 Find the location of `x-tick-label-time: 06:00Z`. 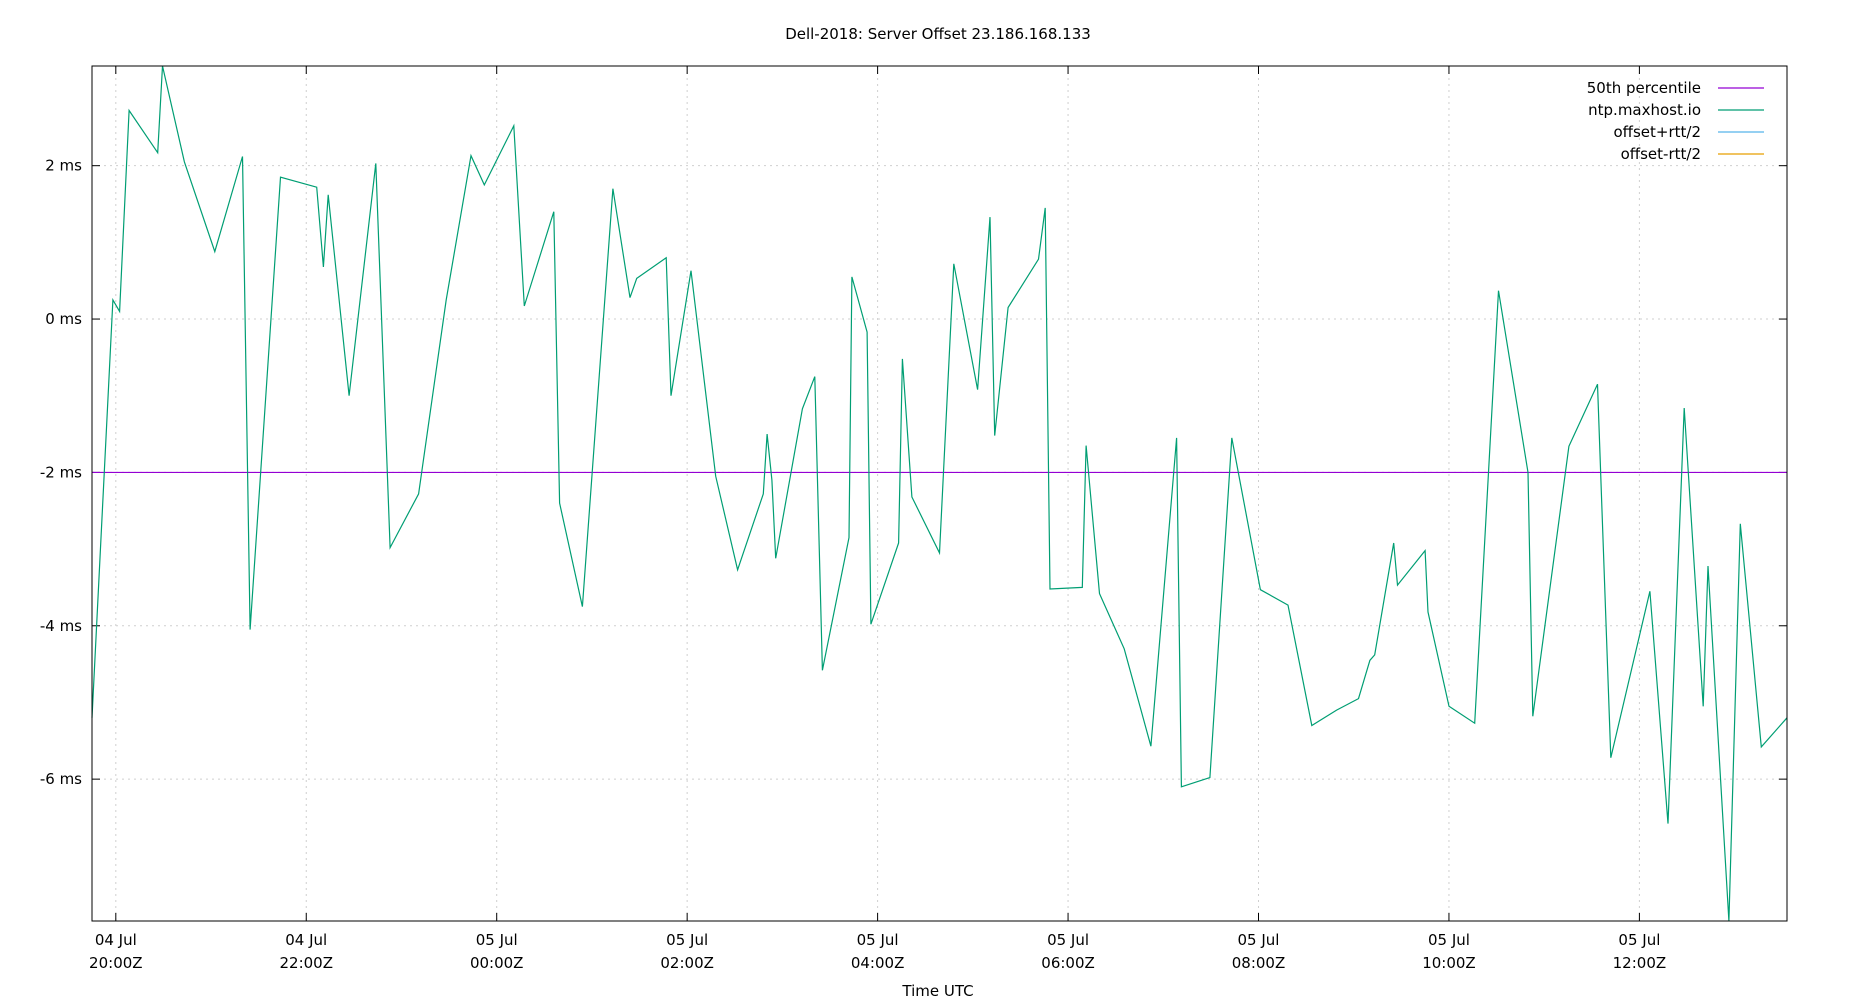

x-tick-label-time: 06:00Z is located at coordinates (1068, 963).